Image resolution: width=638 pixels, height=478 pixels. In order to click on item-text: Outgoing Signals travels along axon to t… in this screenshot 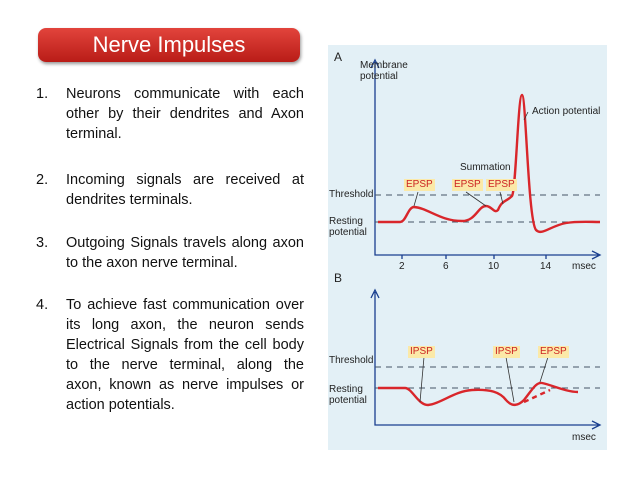, I will do `click(185, 253)`.